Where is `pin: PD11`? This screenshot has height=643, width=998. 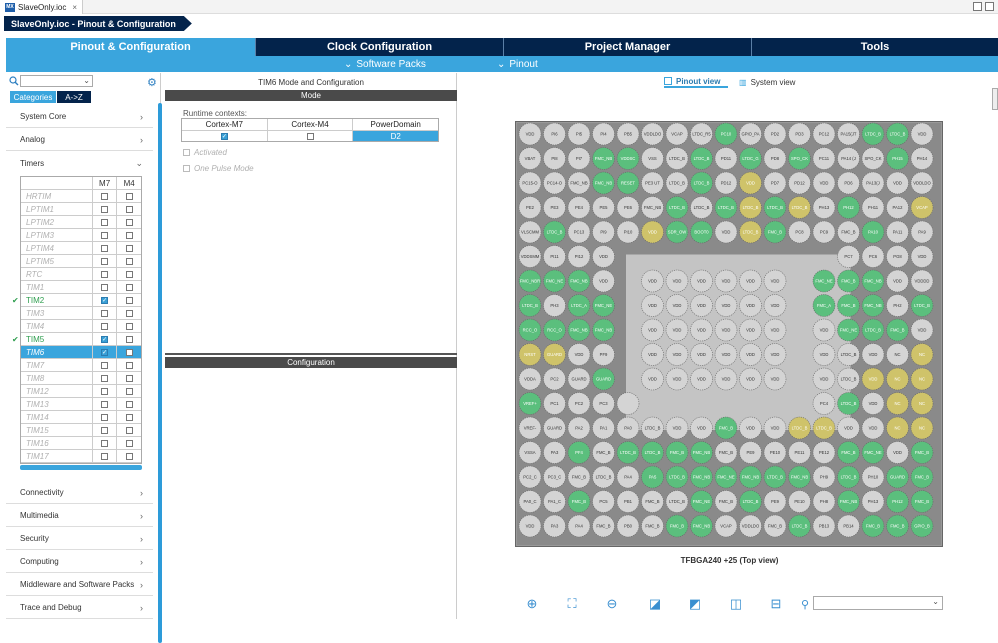
pin: PD11 is located at coordinates (726, 158).